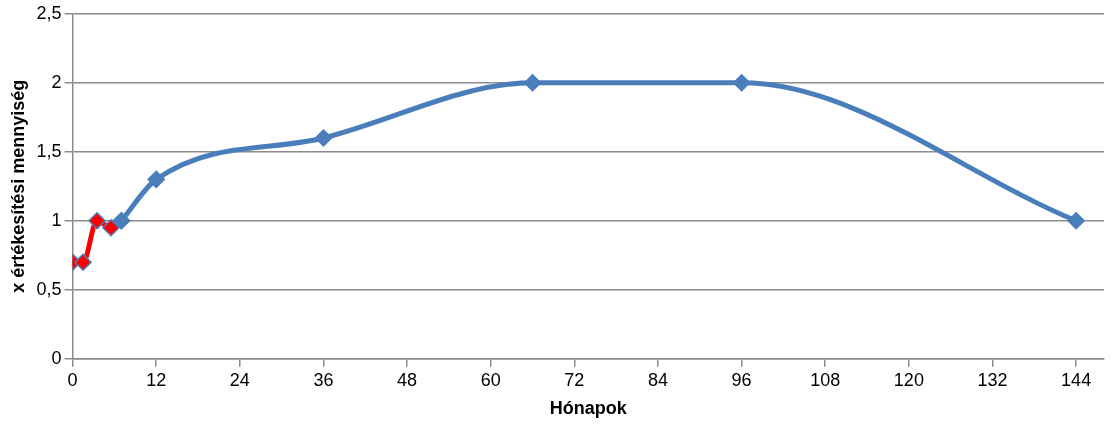 The width and height of the screenshot is (1116, 426). I want to click on x-tick-label: 84, so click(658, 379).